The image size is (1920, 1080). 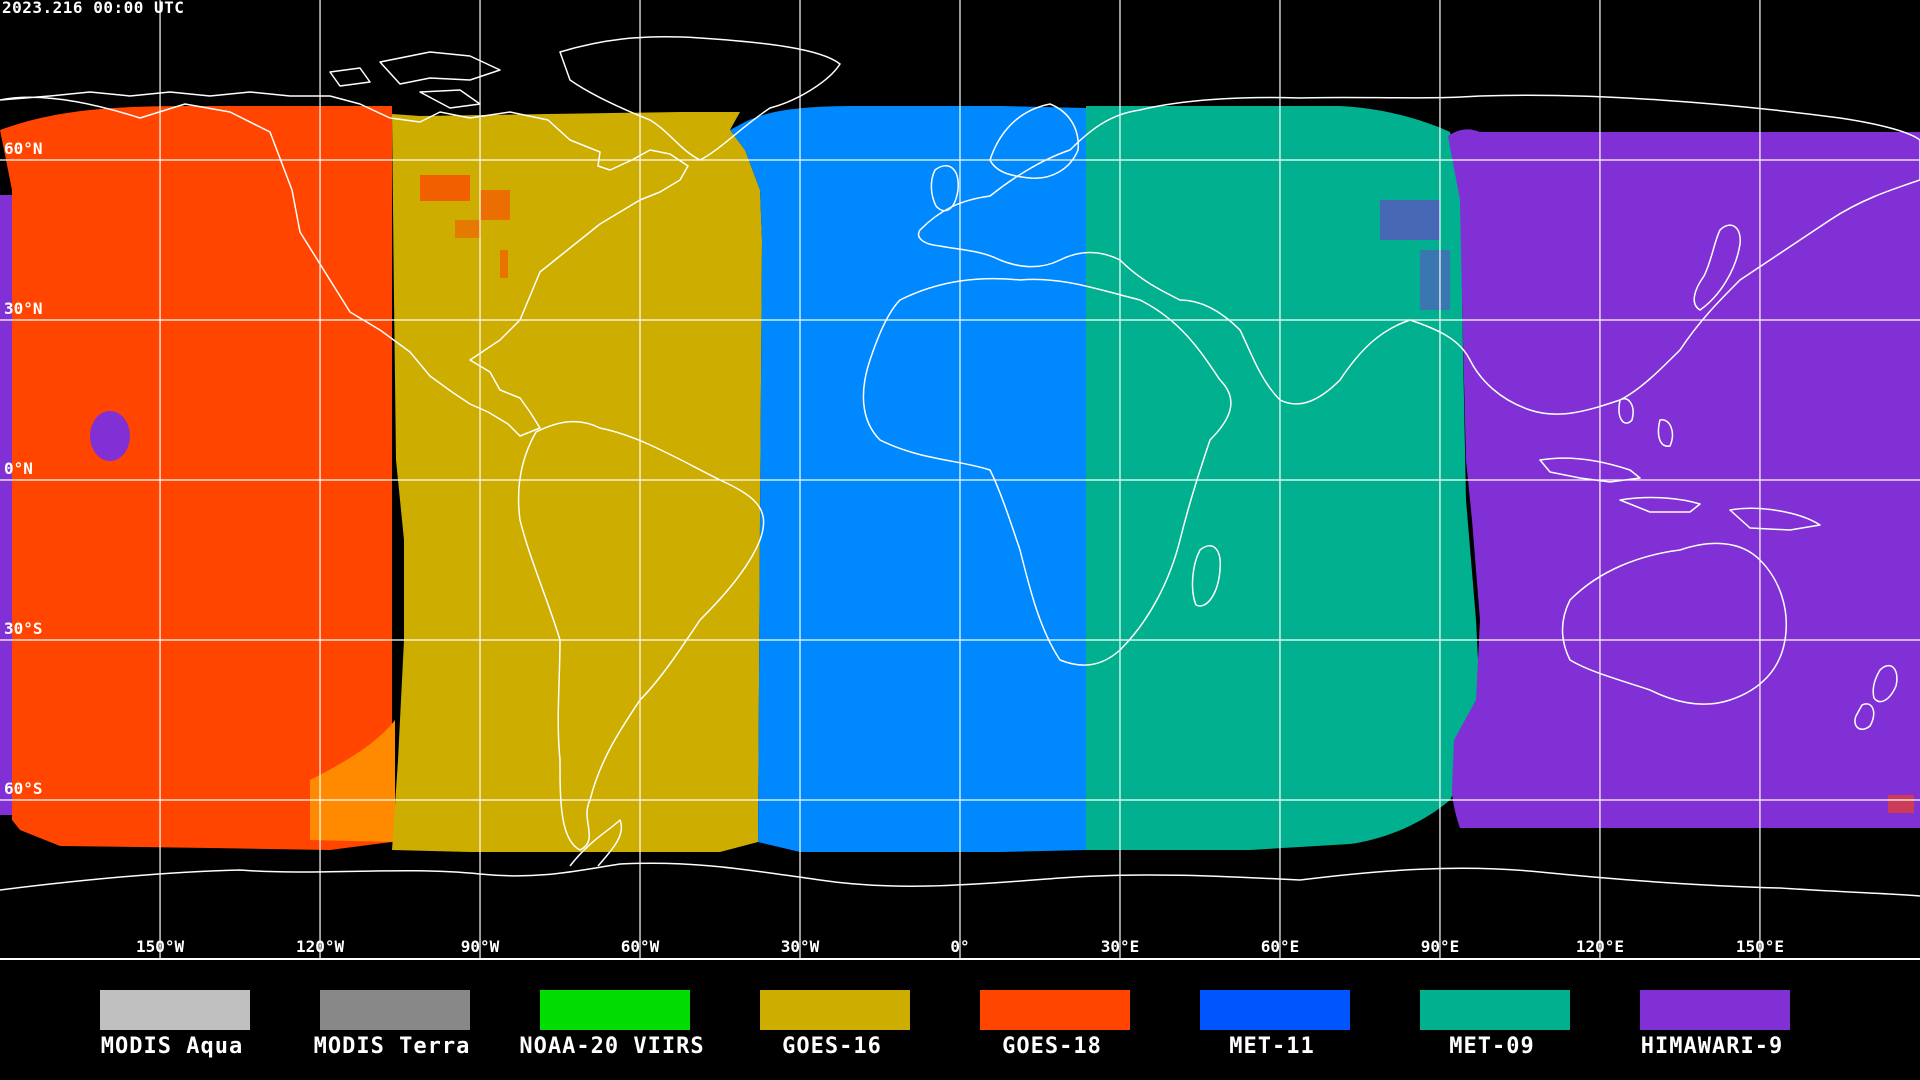 I want to click on legend-item: MET-11, so click(x=1262, y=1030).